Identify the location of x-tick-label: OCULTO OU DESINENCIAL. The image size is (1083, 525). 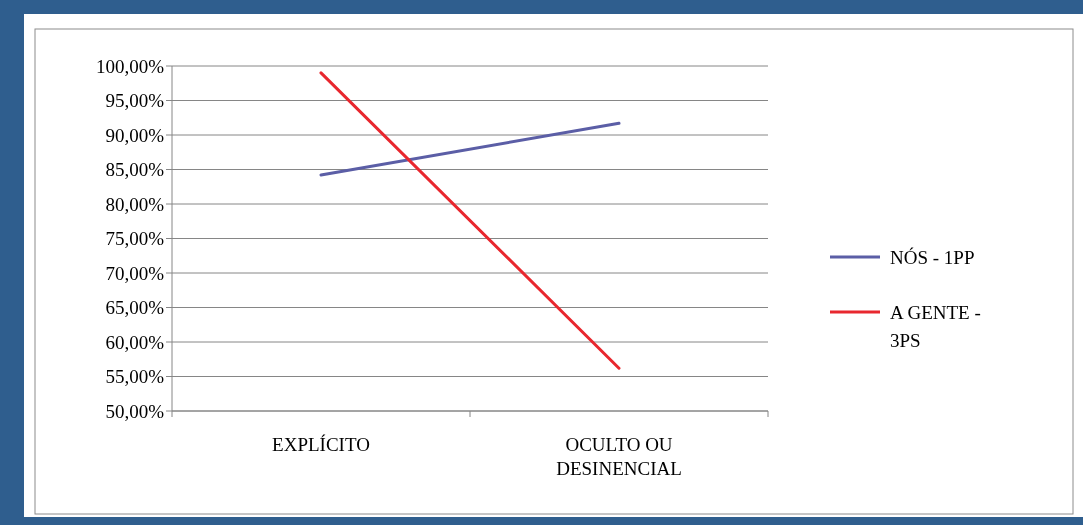
(619, 456).